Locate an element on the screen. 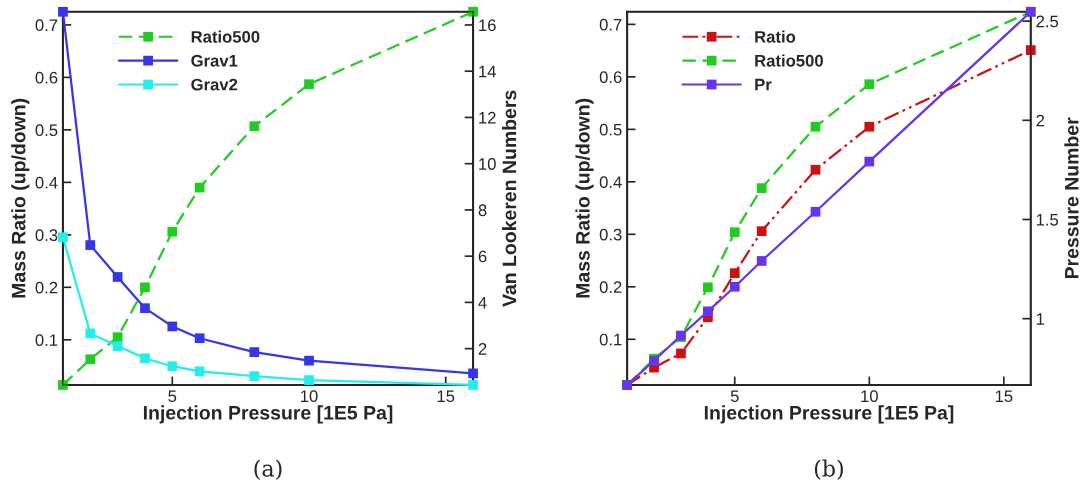 The width and height of the screenshot is (1085, 491). y2-tick-label: 10 is located at coordinates (487, 164).